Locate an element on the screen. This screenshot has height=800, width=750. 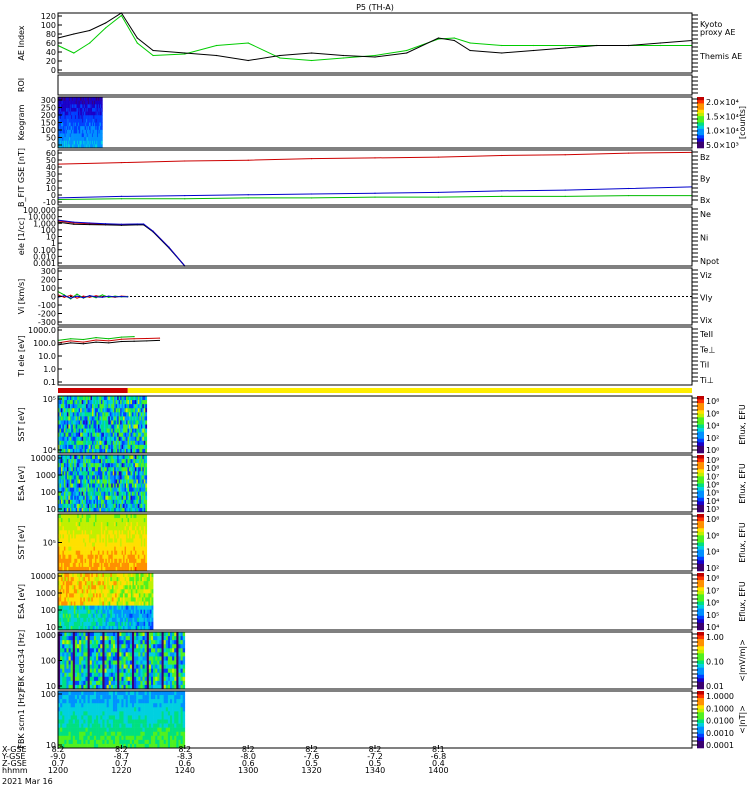
keogram-ytick-label: 150 is located at coordinates (48, 123).